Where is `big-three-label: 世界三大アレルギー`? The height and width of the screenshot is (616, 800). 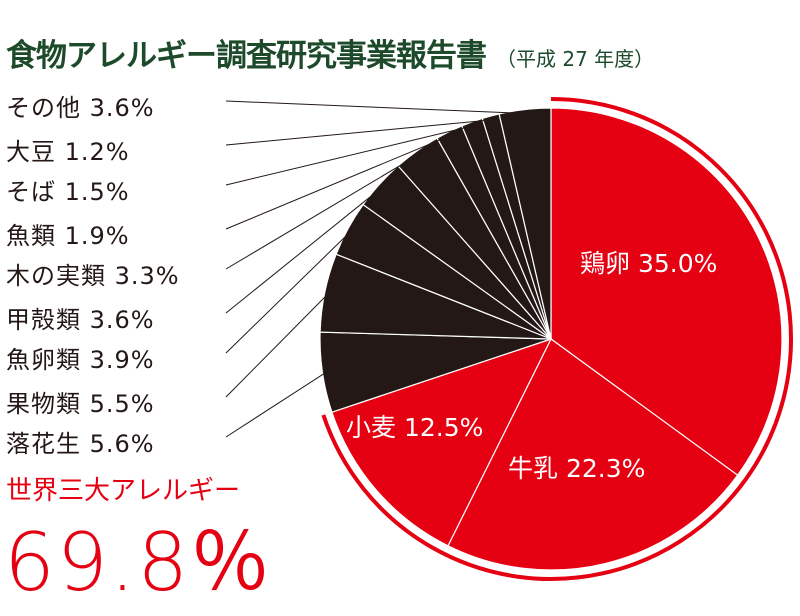 big-three-label: 世界三大アレルギー is located at coordinates (123, 491).